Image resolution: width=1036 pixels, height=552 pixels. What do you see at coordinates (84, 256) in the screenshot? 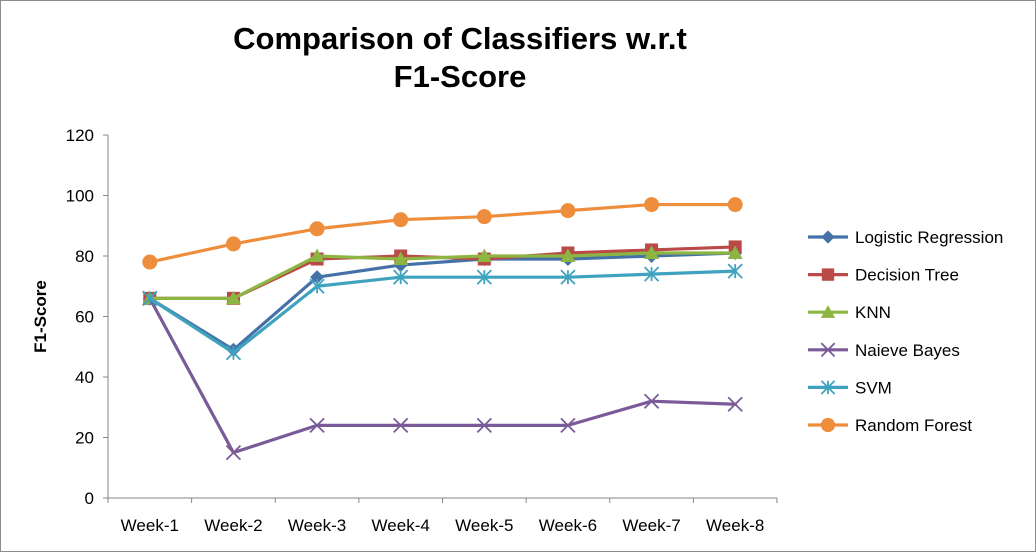
I see `y-tick-label: 80` at bounding box center [84, 256].